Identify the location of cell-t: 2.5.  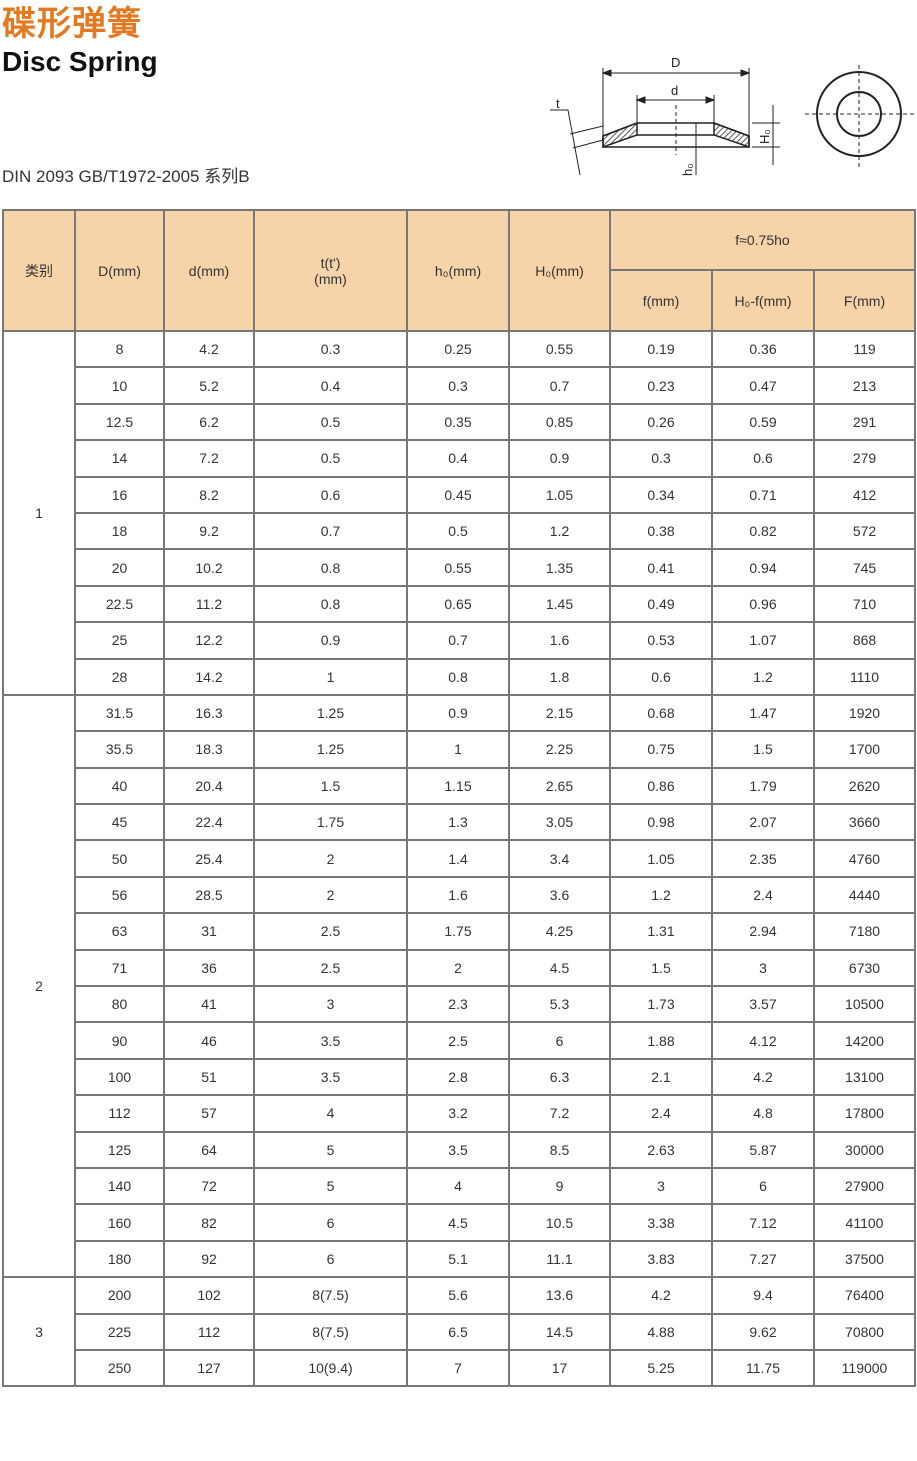
(330, 968).